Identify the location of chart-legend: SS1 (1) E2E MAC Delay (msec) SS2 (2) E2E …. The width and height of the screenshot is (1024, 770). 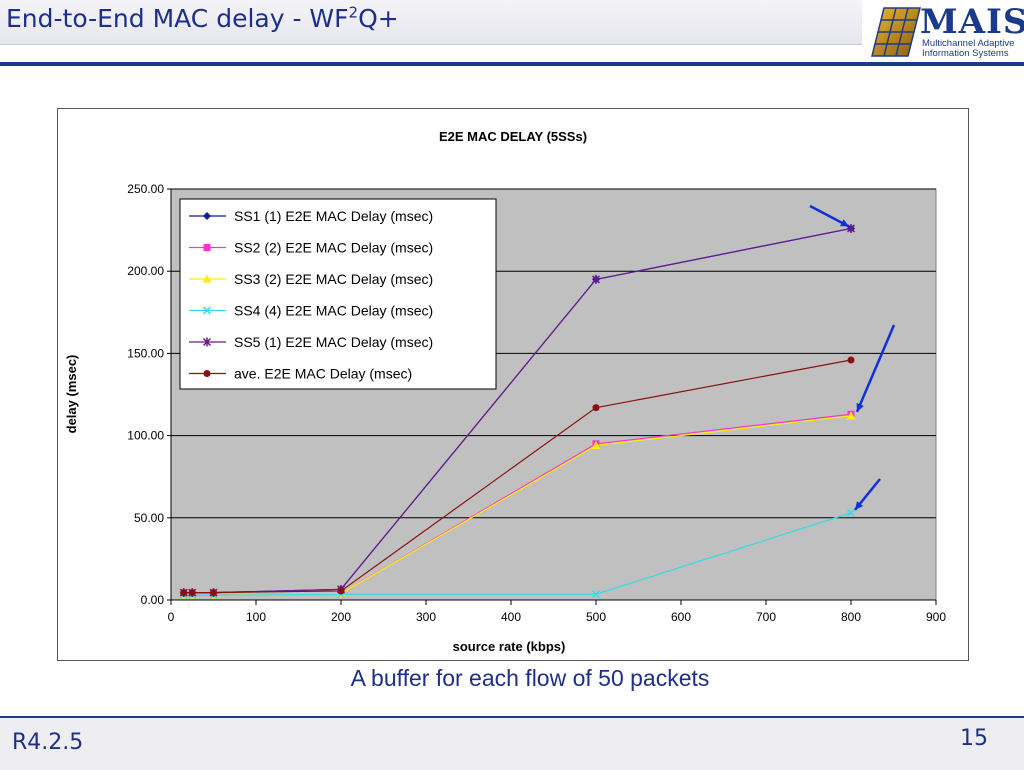
(338, 294).